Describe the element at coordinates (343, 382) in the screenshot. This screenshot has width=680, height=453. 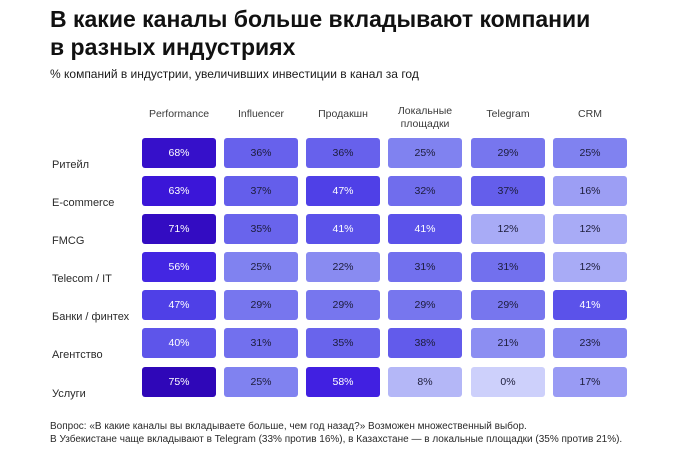
I see `heatmap-cell: 58%` at that location.